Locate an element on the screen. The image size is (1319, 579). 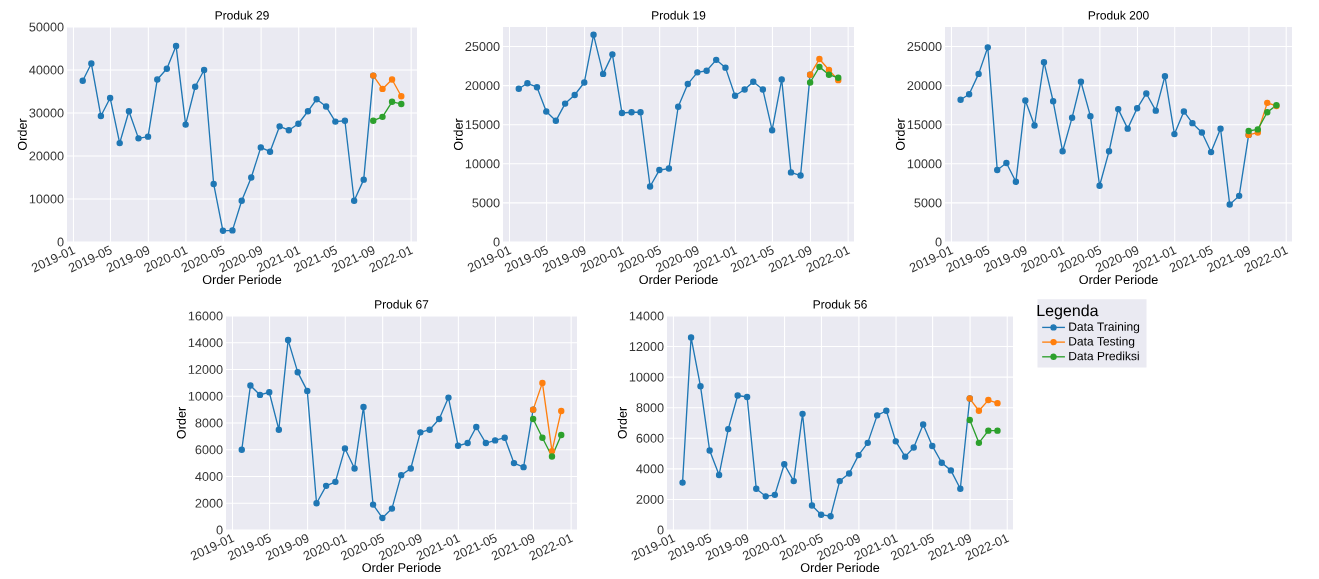
legend-label: Data Testing is located at coordinates (1102, 342).